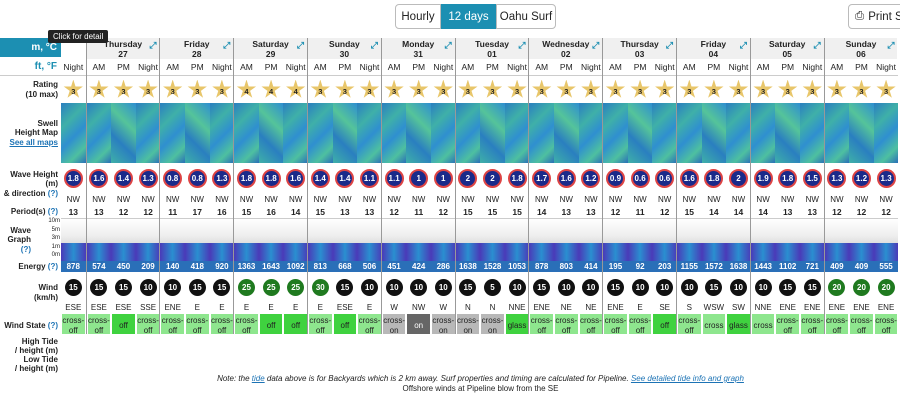 This screenshot has width=900, height=400. What do you see at coordinates (566, 48) in the screenshot?
I see `day-header: Wednesday 02 ⤢` at bounding box center [566, 48].